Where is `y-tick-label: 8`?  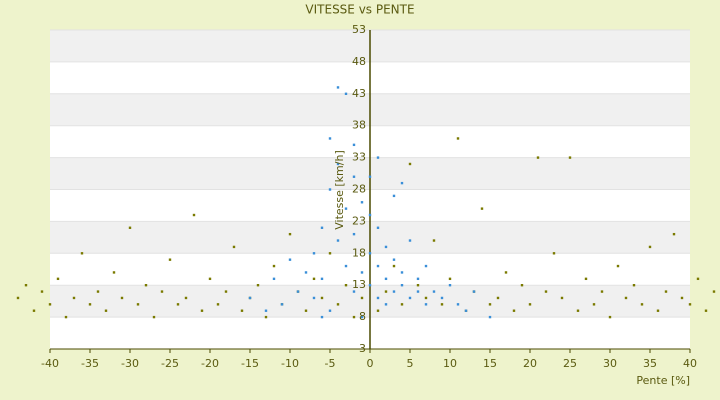
y-tick-label: 8 is located at coordinates (362, 316).